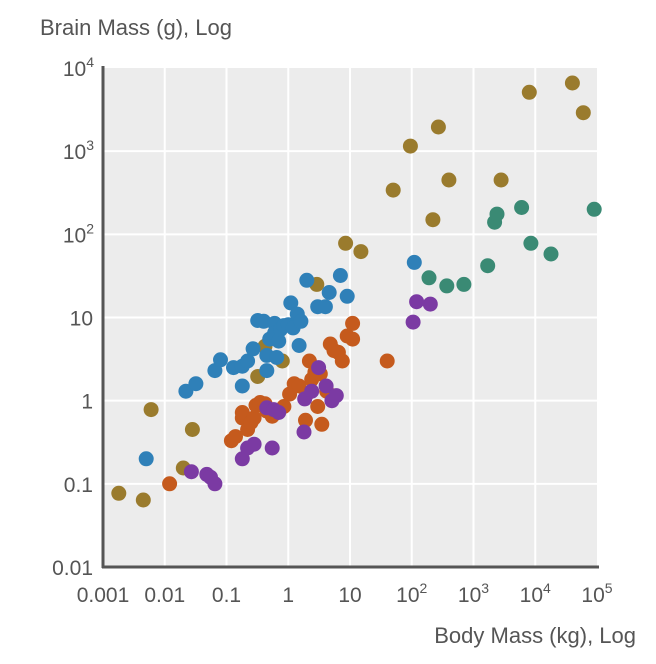 The width and height of the screenshot is (656, 664). I want to click on x-tick-label: 0.01, so click(164, 595).